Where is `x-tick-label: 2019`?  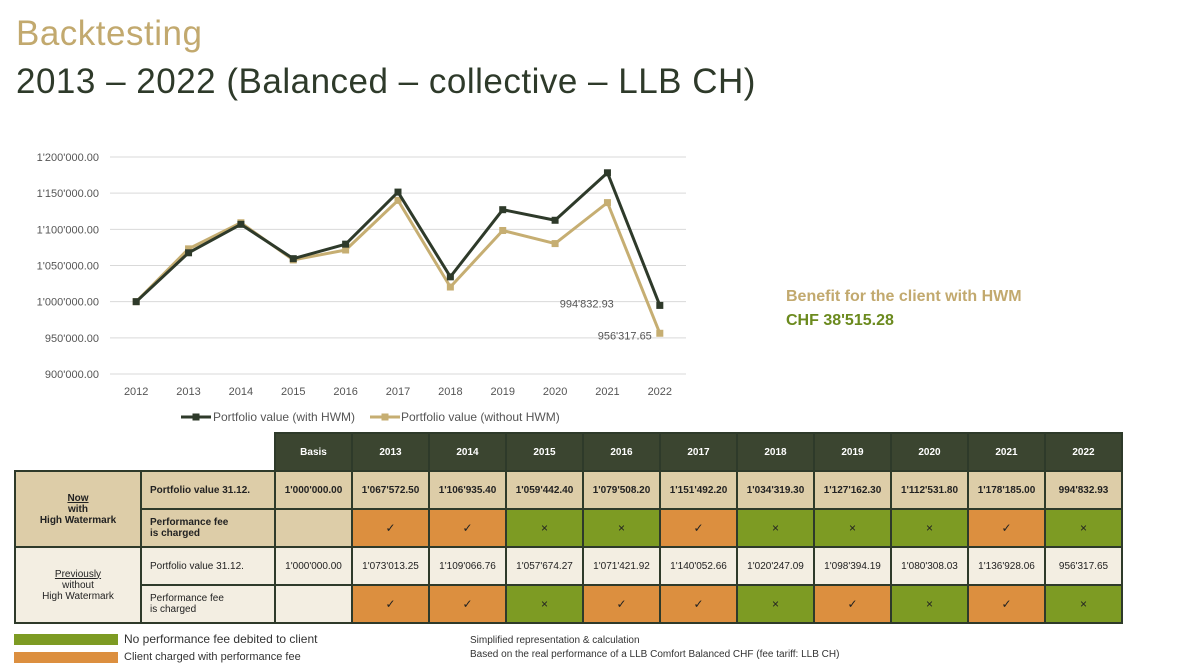 x-tick-label: 2019 is located at coordinates (502, 392).